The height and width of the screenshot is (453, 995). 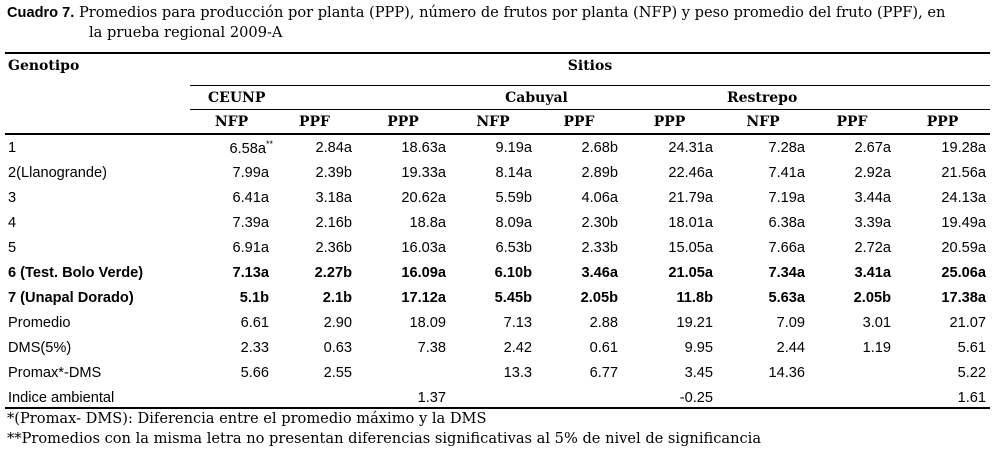 I want to click on table-cell: 2.68b, so click(x=579, y=147).